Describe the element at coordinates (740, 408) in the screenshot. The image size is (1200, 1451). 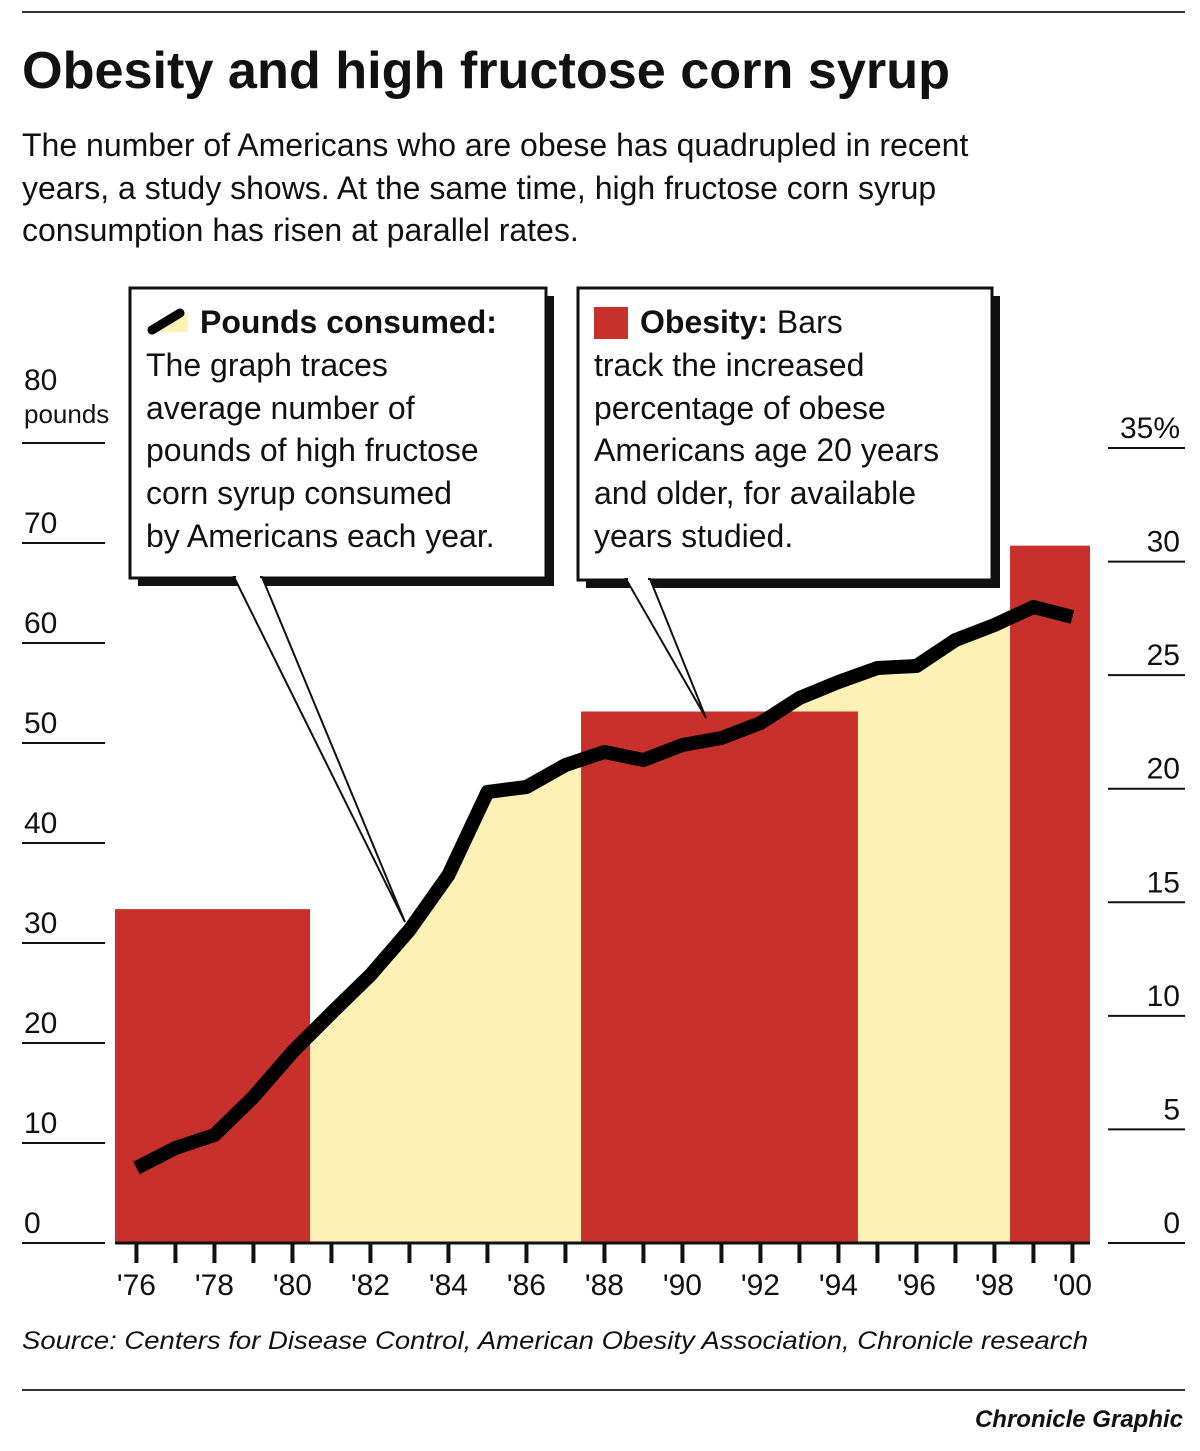
I see `callout-text: percentage of obese` at that location.